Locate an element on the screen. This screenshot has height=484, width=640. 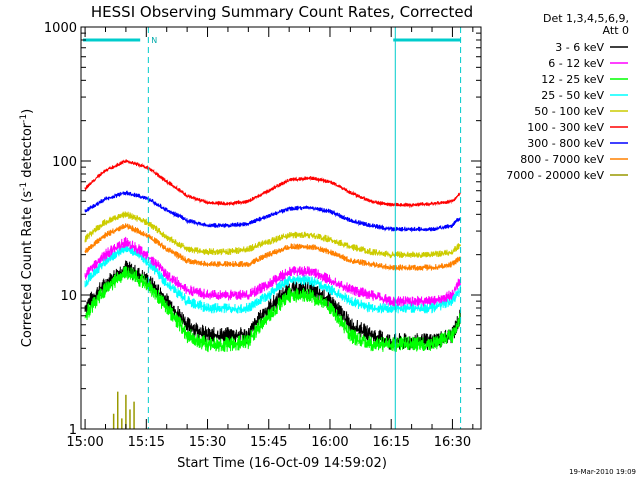
series-line-100-300-kev is located at coordinates (272, 184).